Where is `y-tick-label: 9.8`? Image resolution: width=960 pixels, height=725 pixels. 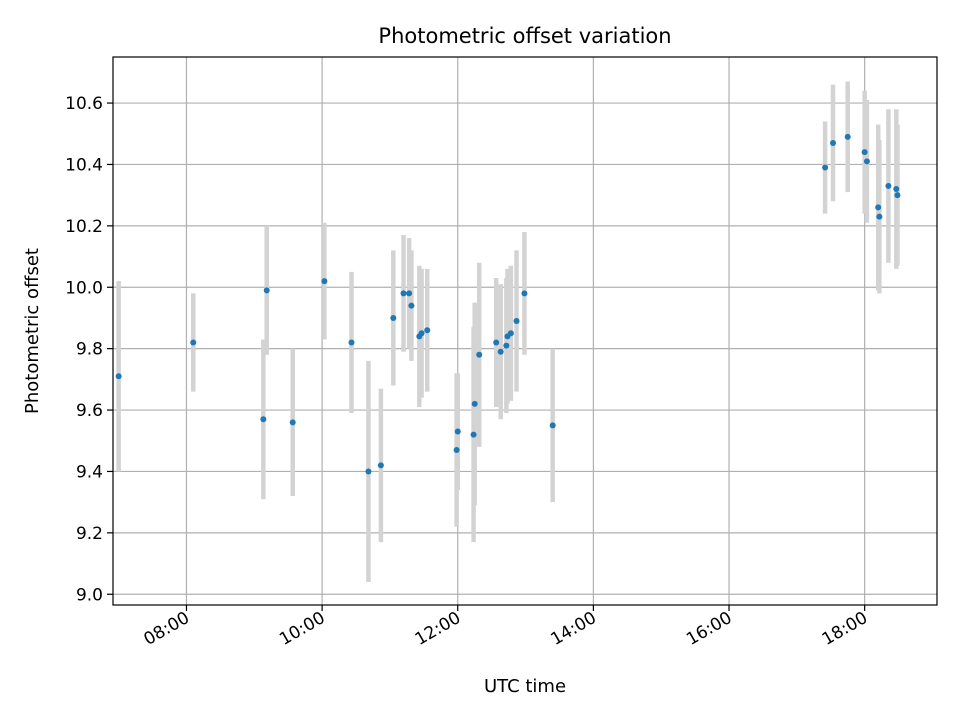
y-tick-label: 9.8 is located at coordinates (89, 350).